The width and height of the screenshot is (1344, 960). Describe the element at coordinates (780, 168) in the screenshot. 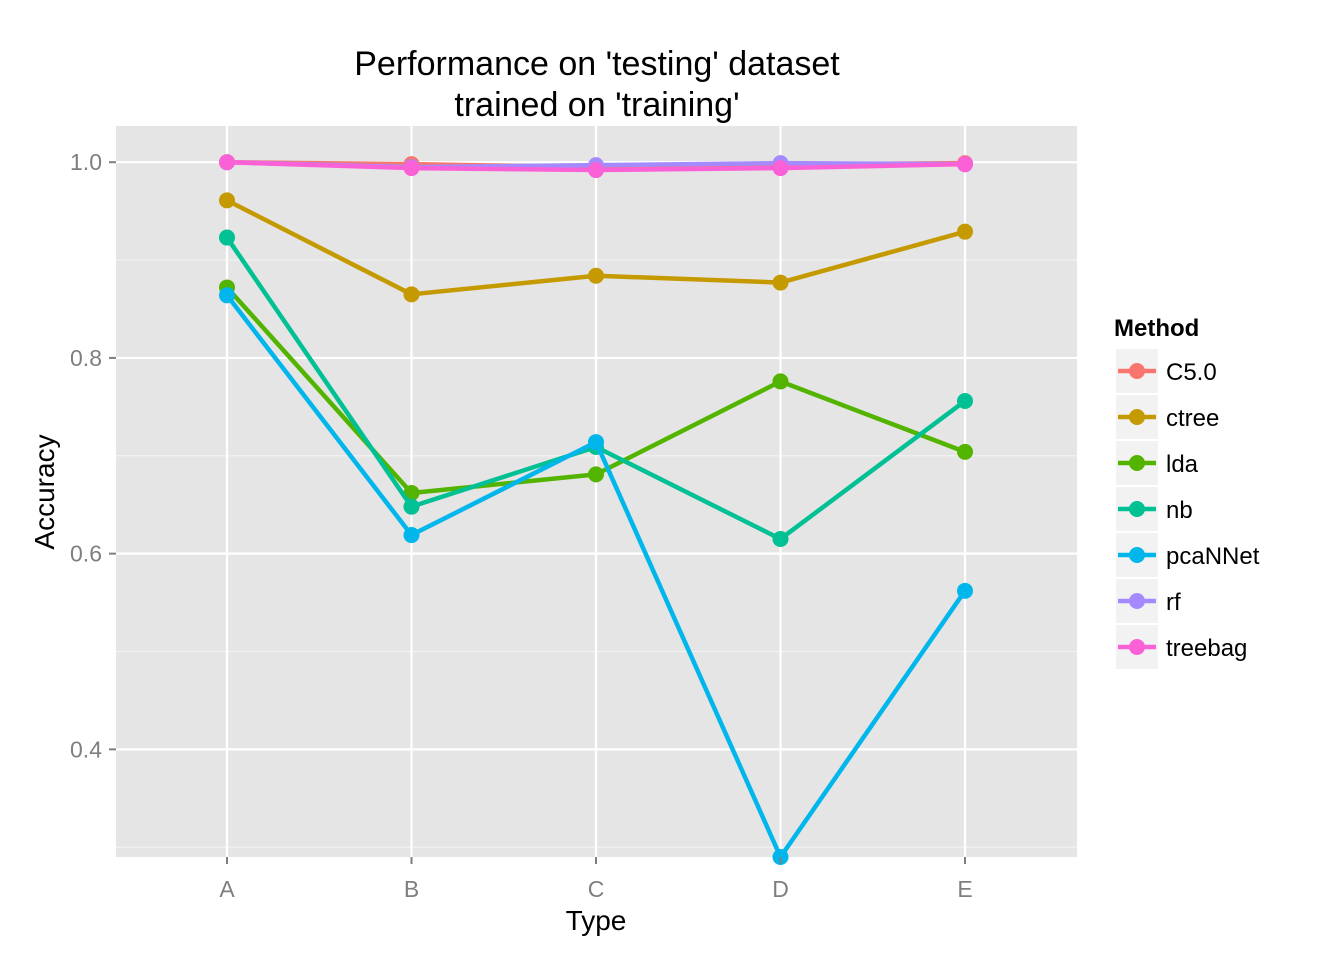

I see `point-treebag-D` at that location.